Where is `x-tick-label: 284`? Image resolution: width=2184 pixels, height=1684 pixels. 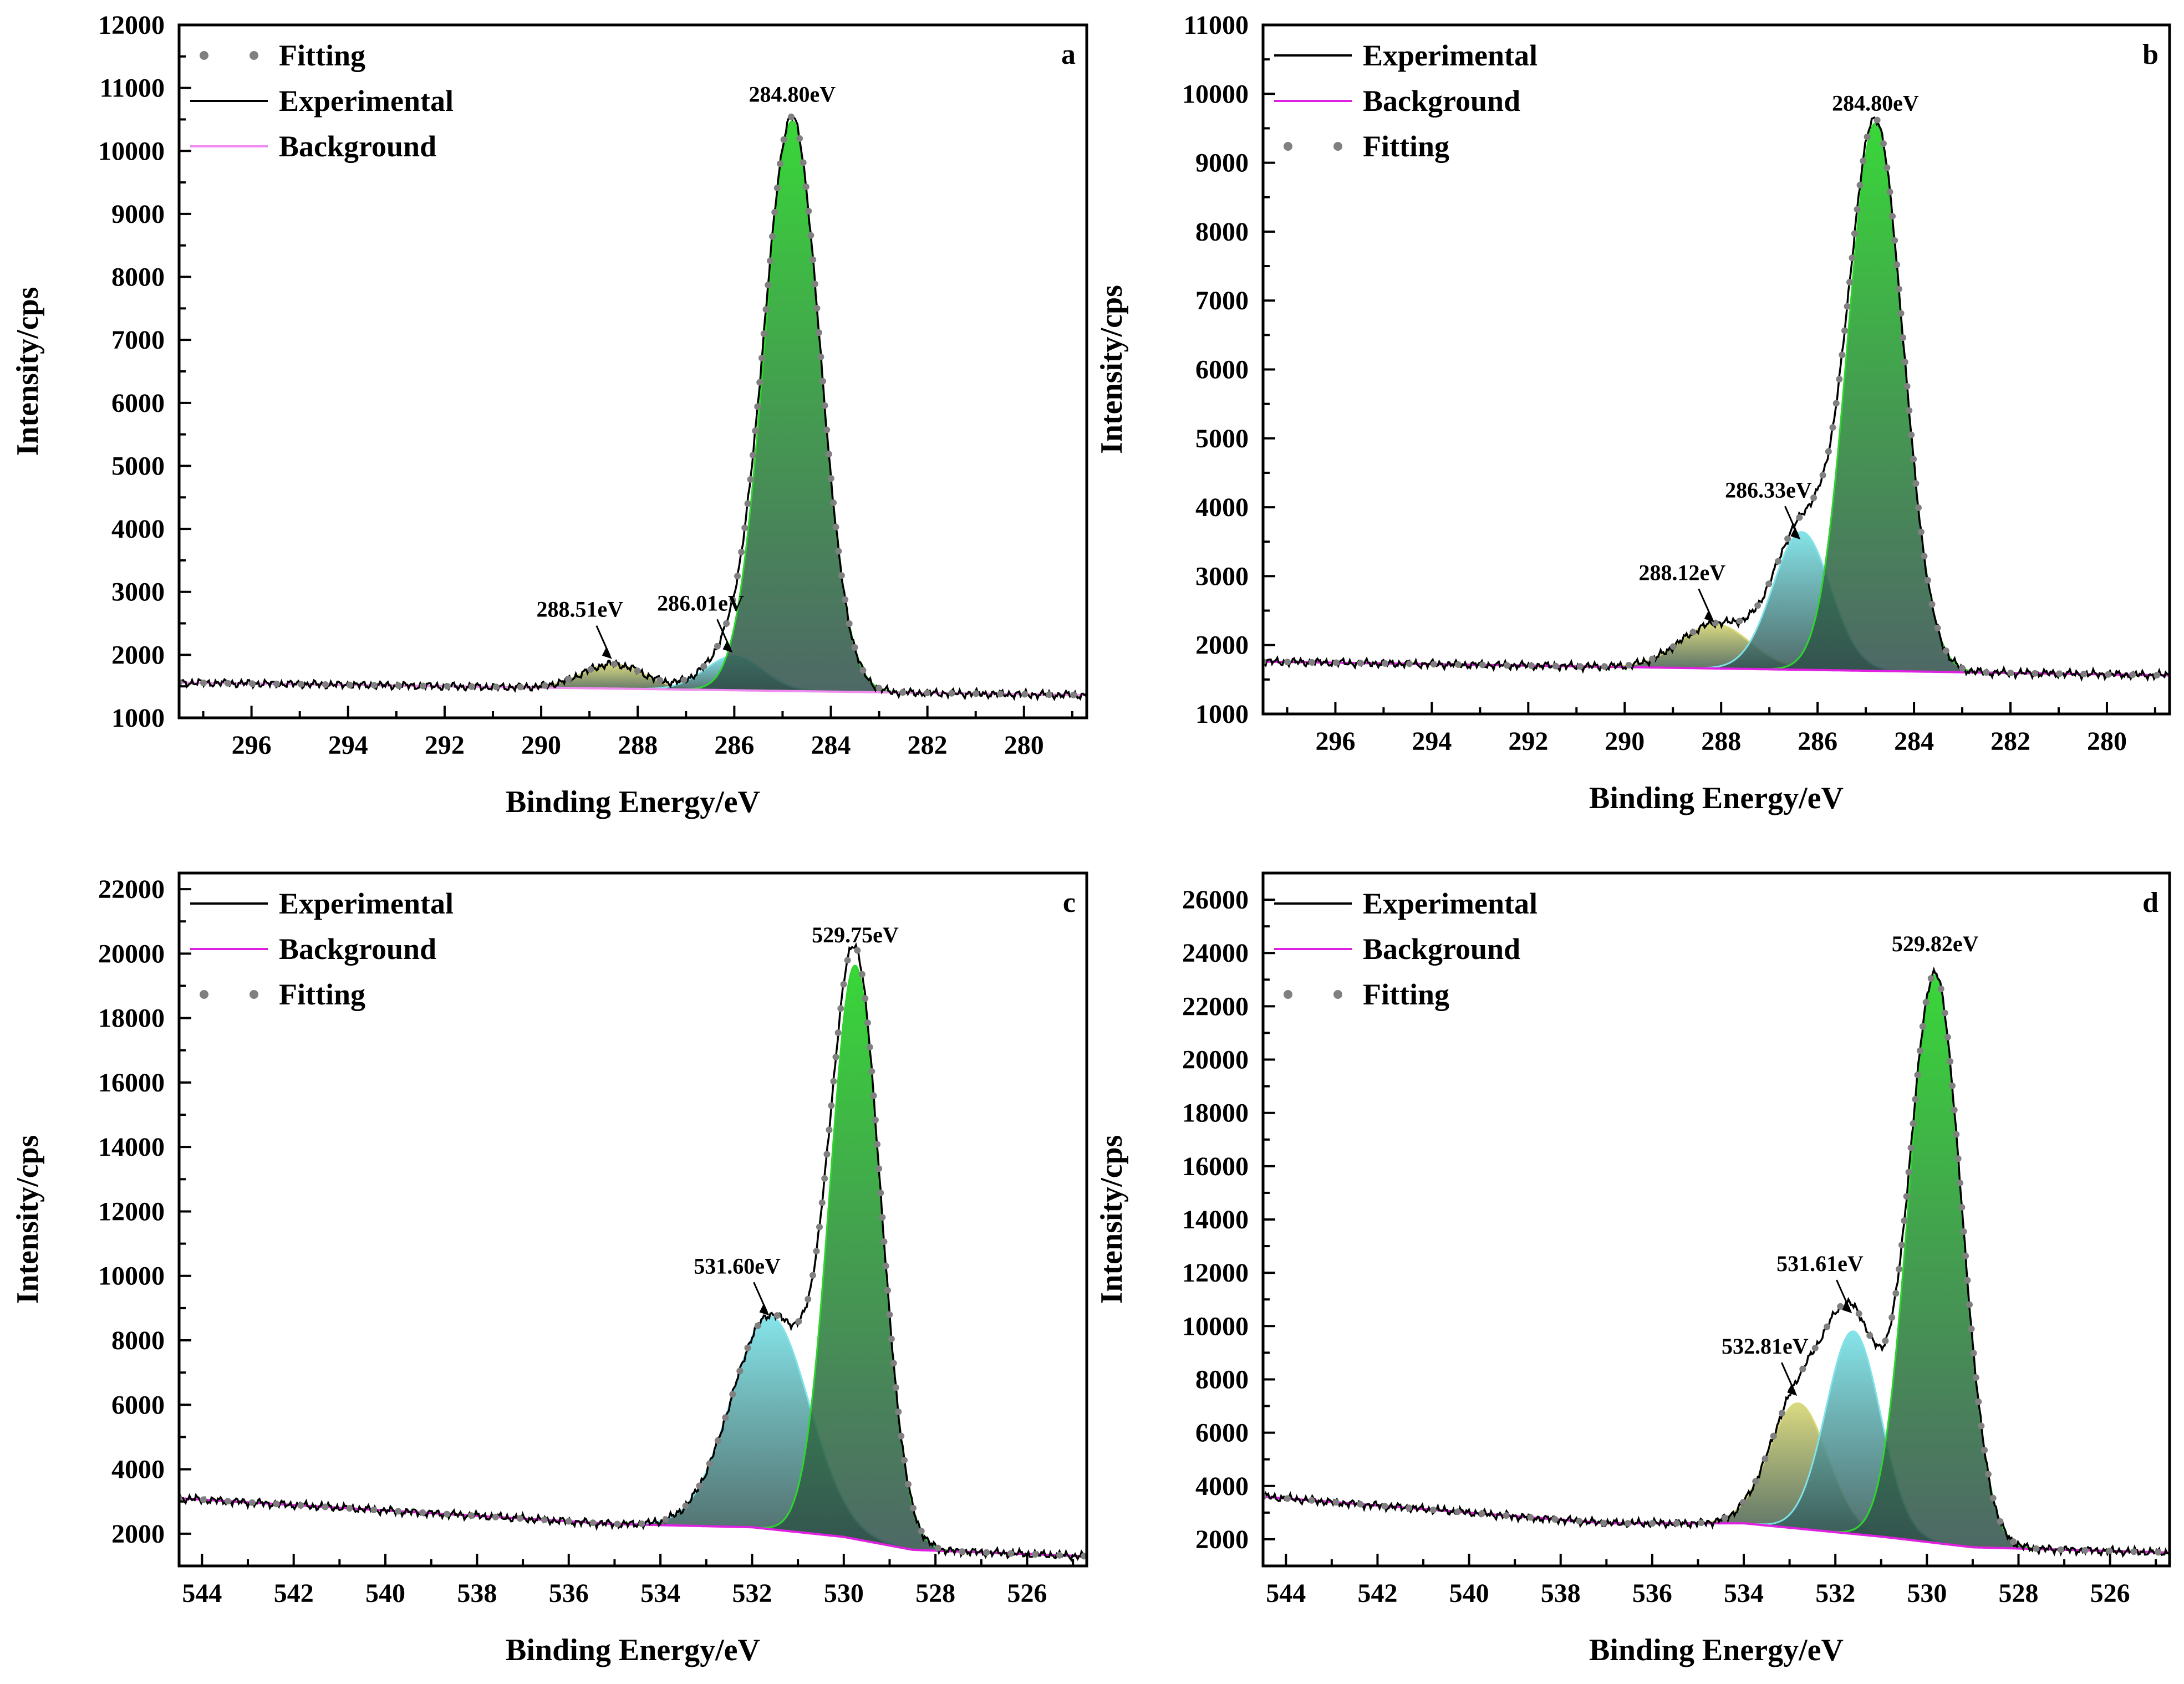 x-tick-label: 284 is located at coordinates (831, 745).